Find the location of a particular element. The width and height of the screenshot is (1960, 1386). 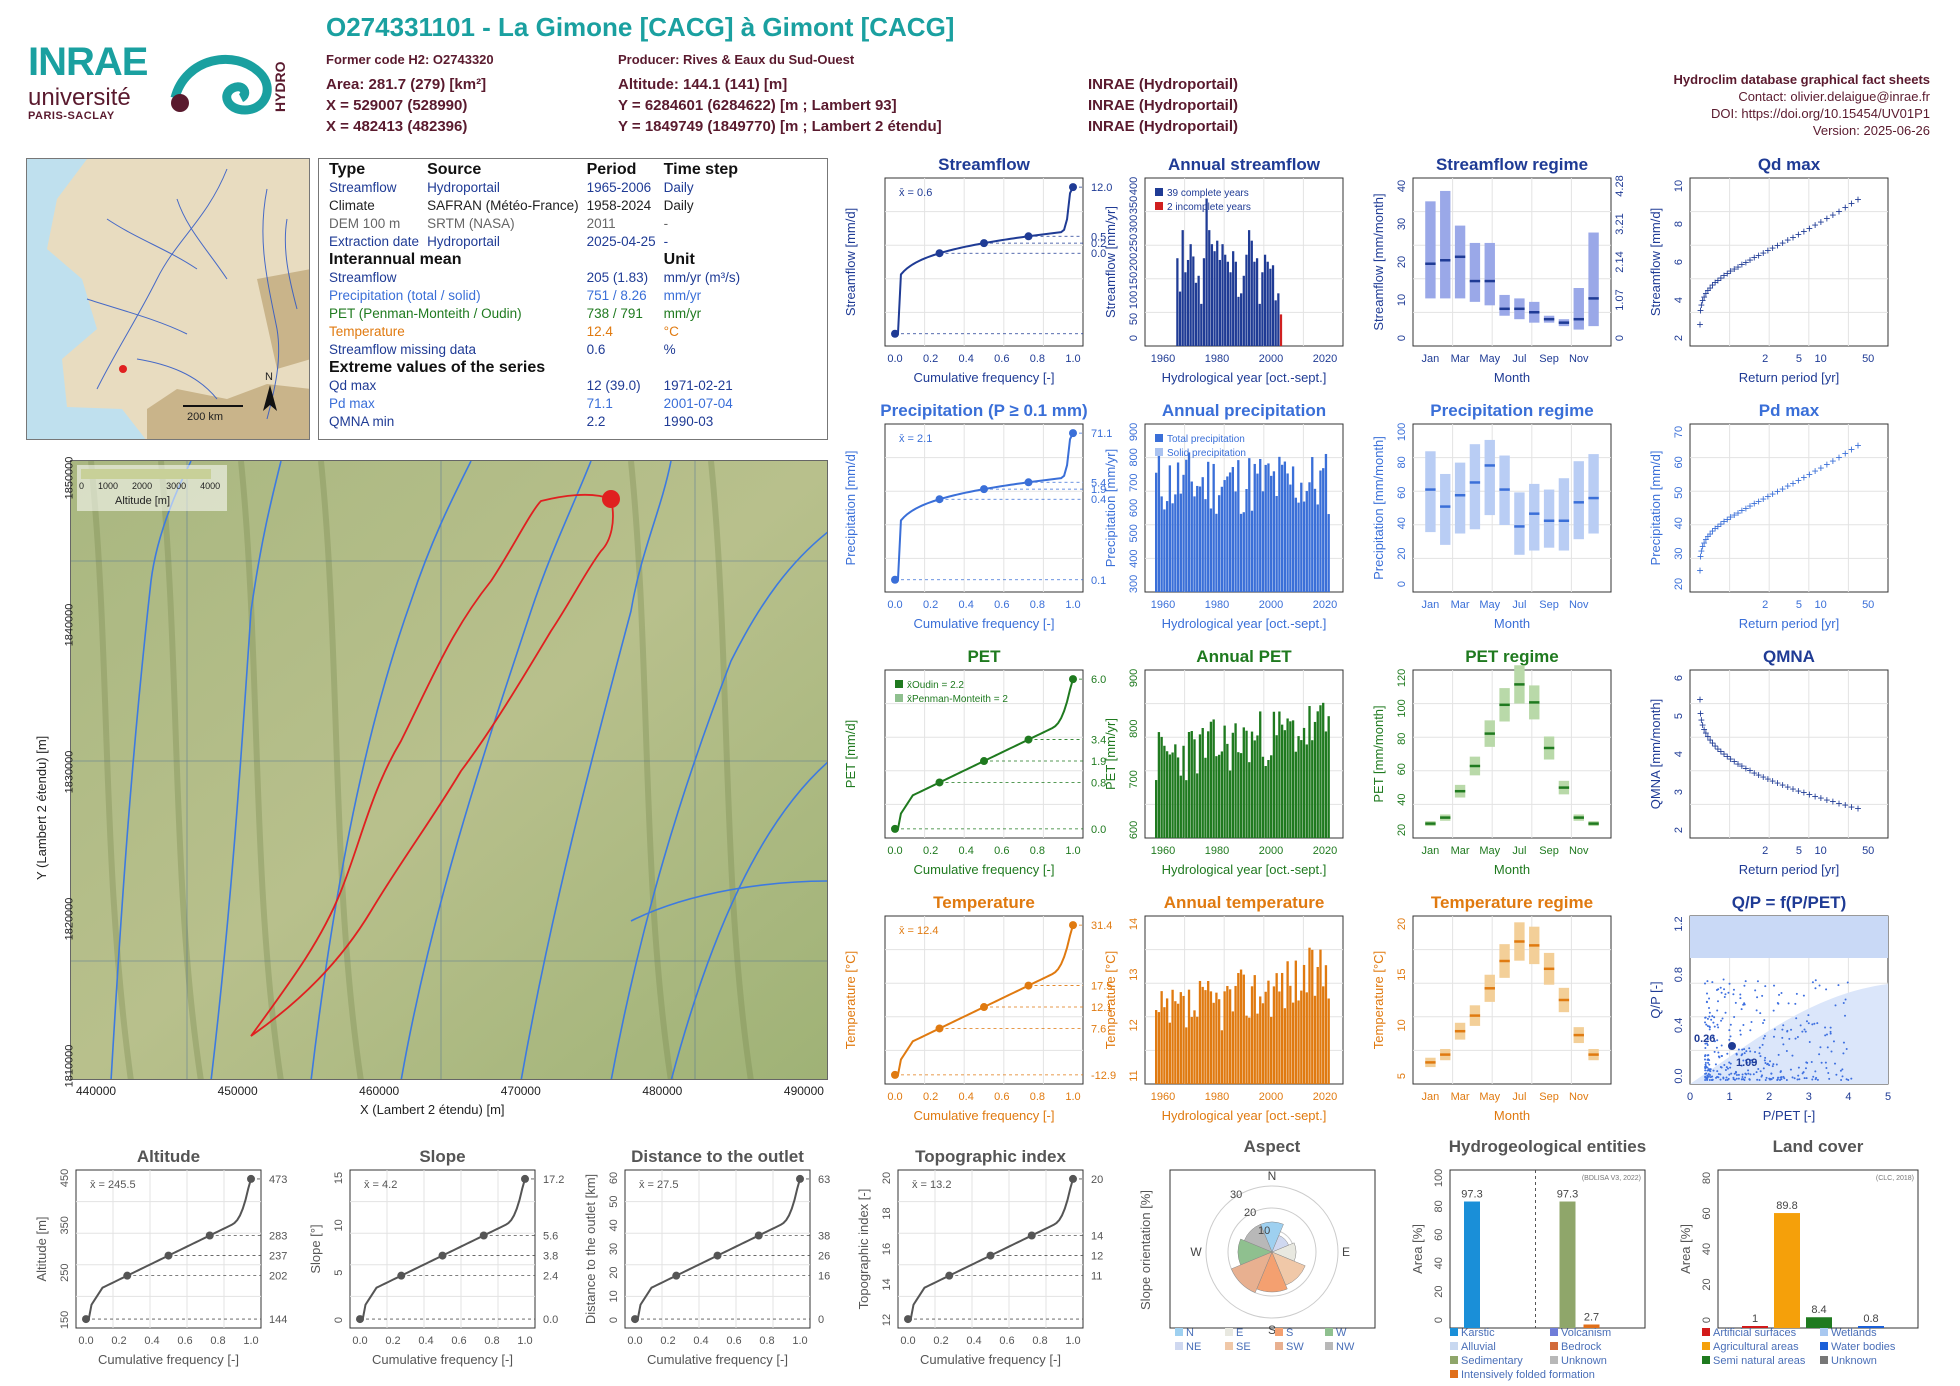

y-tick-label: 100 is located at coordinates (1402, 432).